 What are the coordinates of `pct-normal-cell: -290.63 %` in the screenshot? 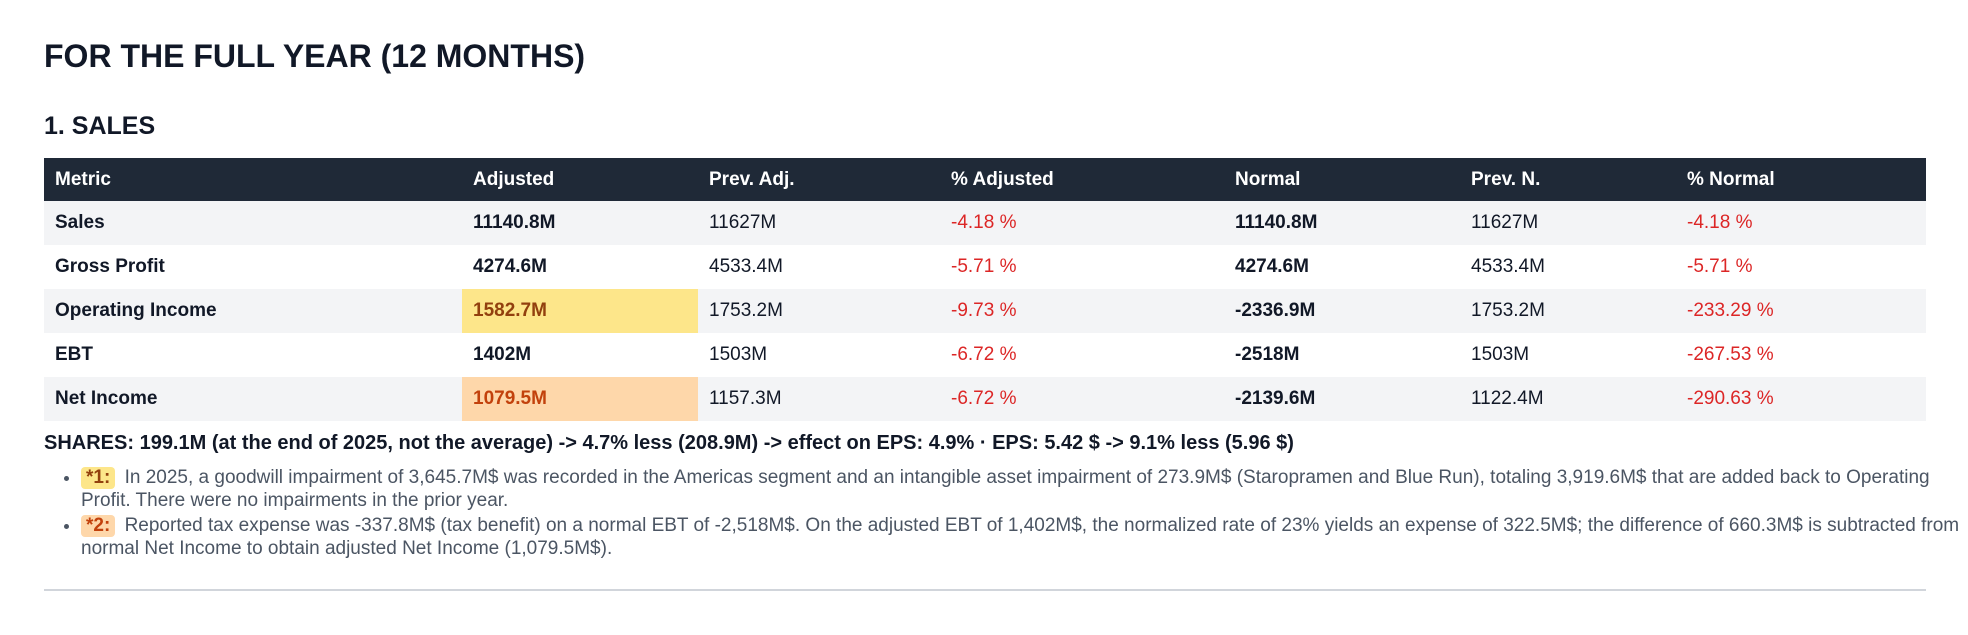 It's located at (1801, 399).